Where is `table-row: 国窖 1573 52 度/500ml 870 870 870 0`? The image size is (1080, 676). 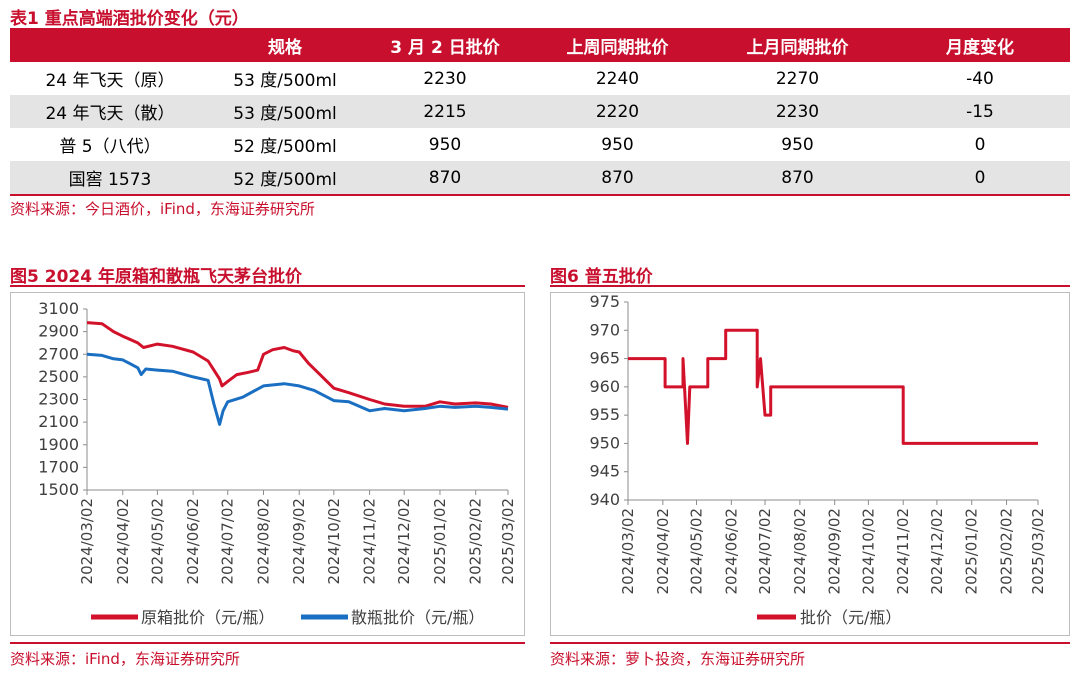
table-row: 国窖 1573 52 度/500ml 870 870 870 0 is located at coordinates (540, 177).